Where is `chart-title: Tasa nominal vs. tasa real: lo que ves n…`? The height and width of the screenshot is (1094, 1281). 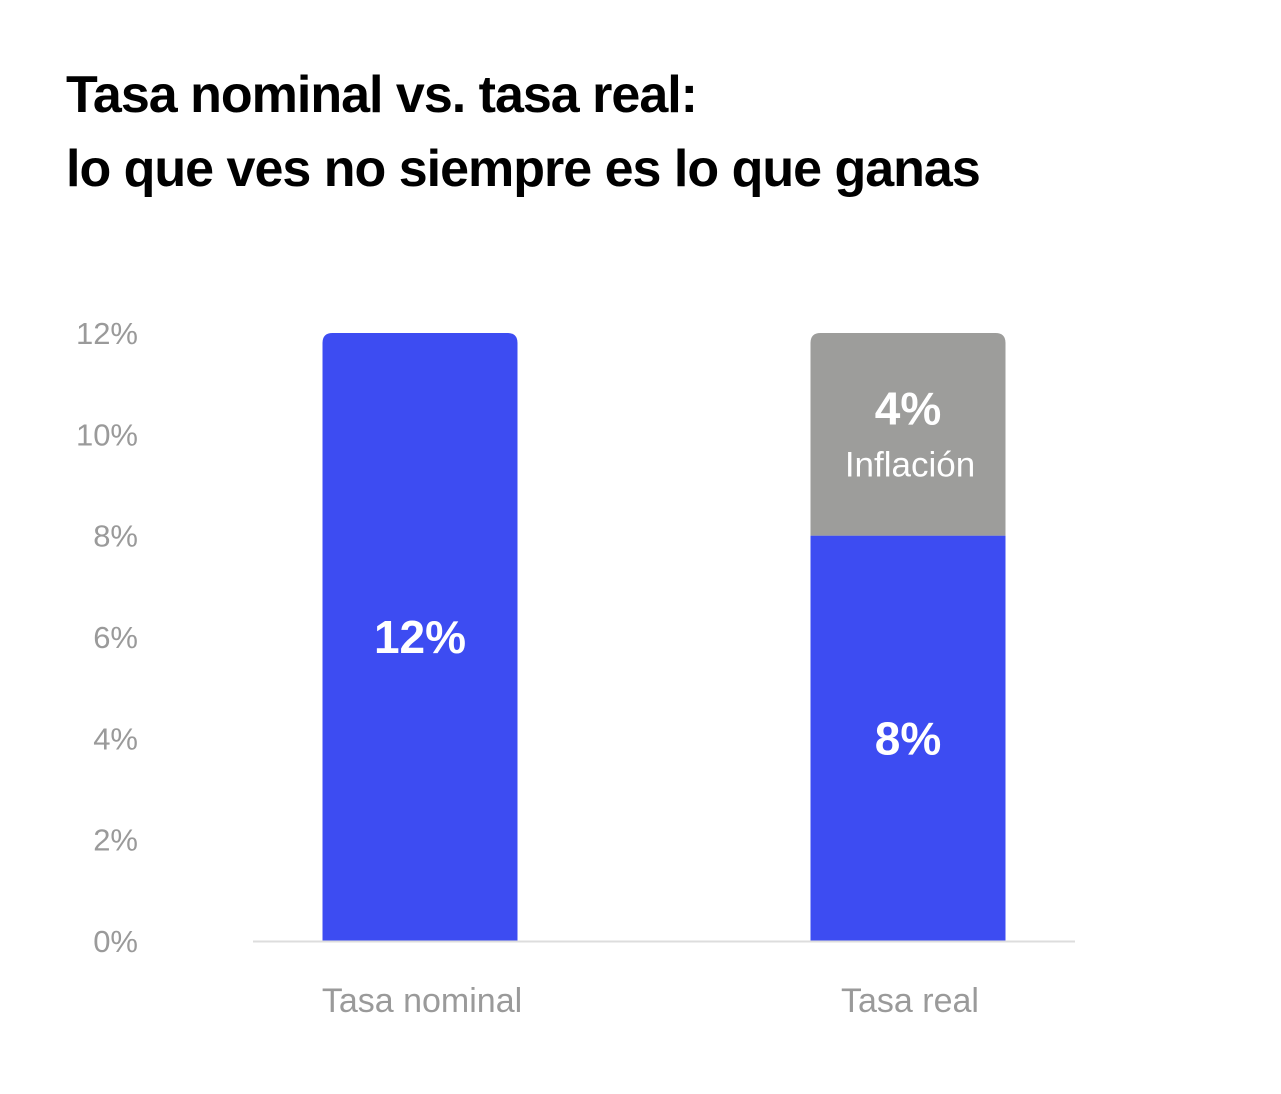
chart-title: Tasa nominal vs. tasa real: lo que ves n… is located at coordinates (523, 132).